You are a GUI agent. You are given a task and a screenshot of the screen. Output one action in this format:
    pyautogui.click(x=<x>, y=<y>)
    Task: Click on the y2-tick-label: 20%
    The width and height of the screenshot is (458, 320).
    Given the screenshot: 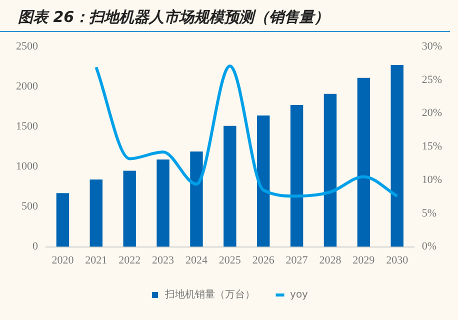 What is the action you would take?
    pyautogui.click(x=432, y=113)
    